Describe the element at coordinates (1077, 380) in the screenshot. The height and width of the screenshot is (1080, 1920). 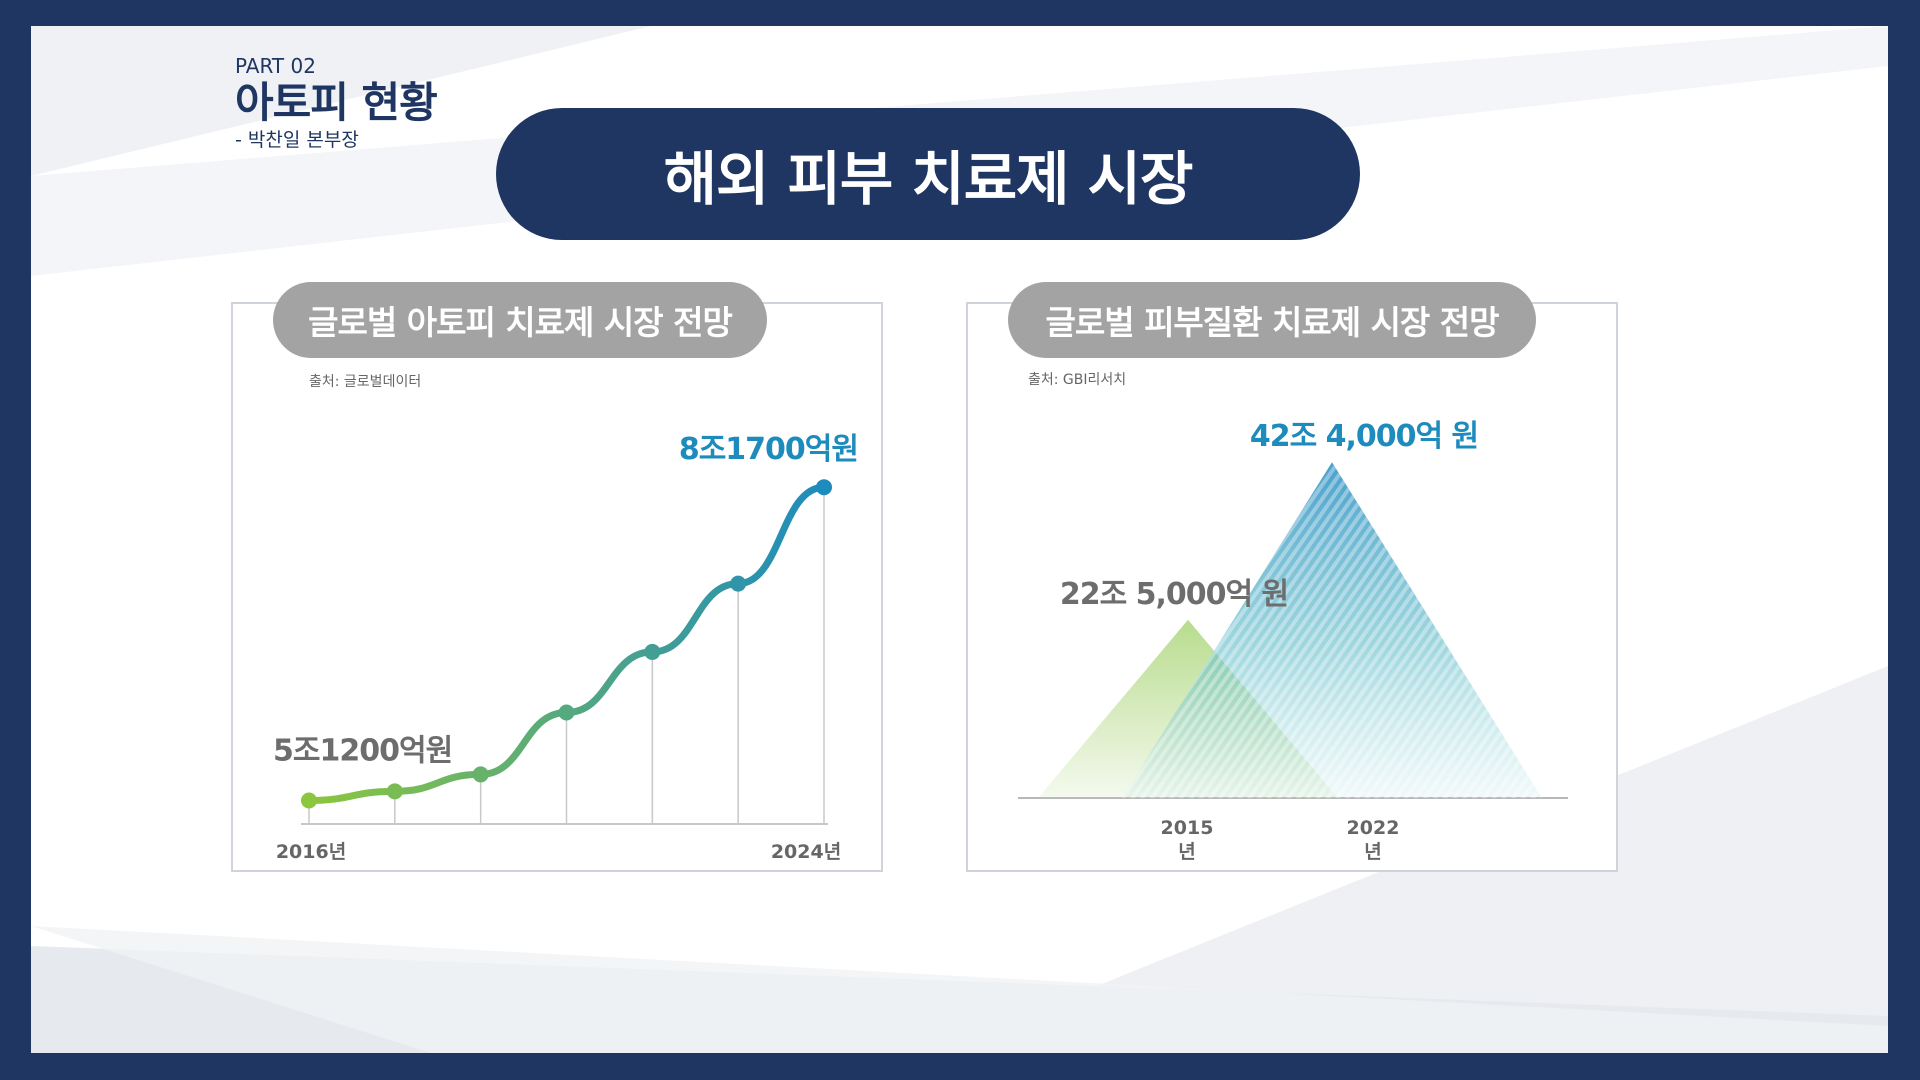
I see `source-note: 출처: GBI리서치` at that location.